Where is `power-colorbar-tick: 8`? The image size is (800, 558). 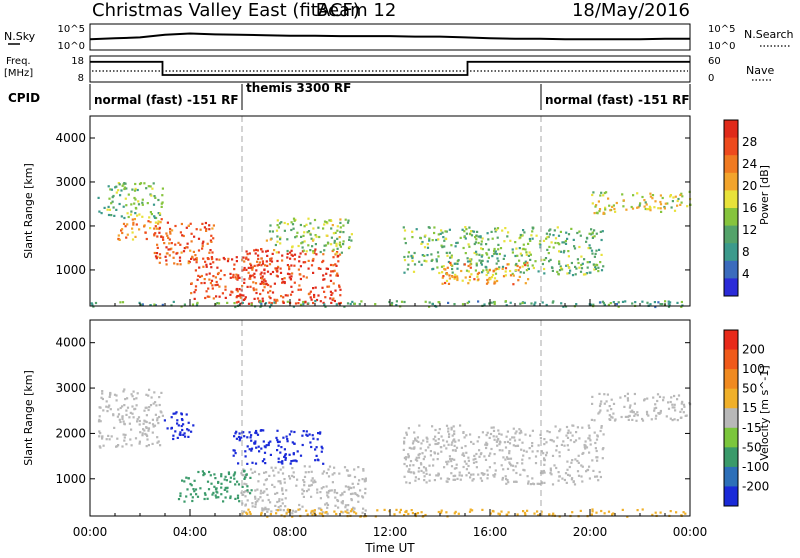 power-colorbar-tick: 8 is located at coordinates (746, 252).